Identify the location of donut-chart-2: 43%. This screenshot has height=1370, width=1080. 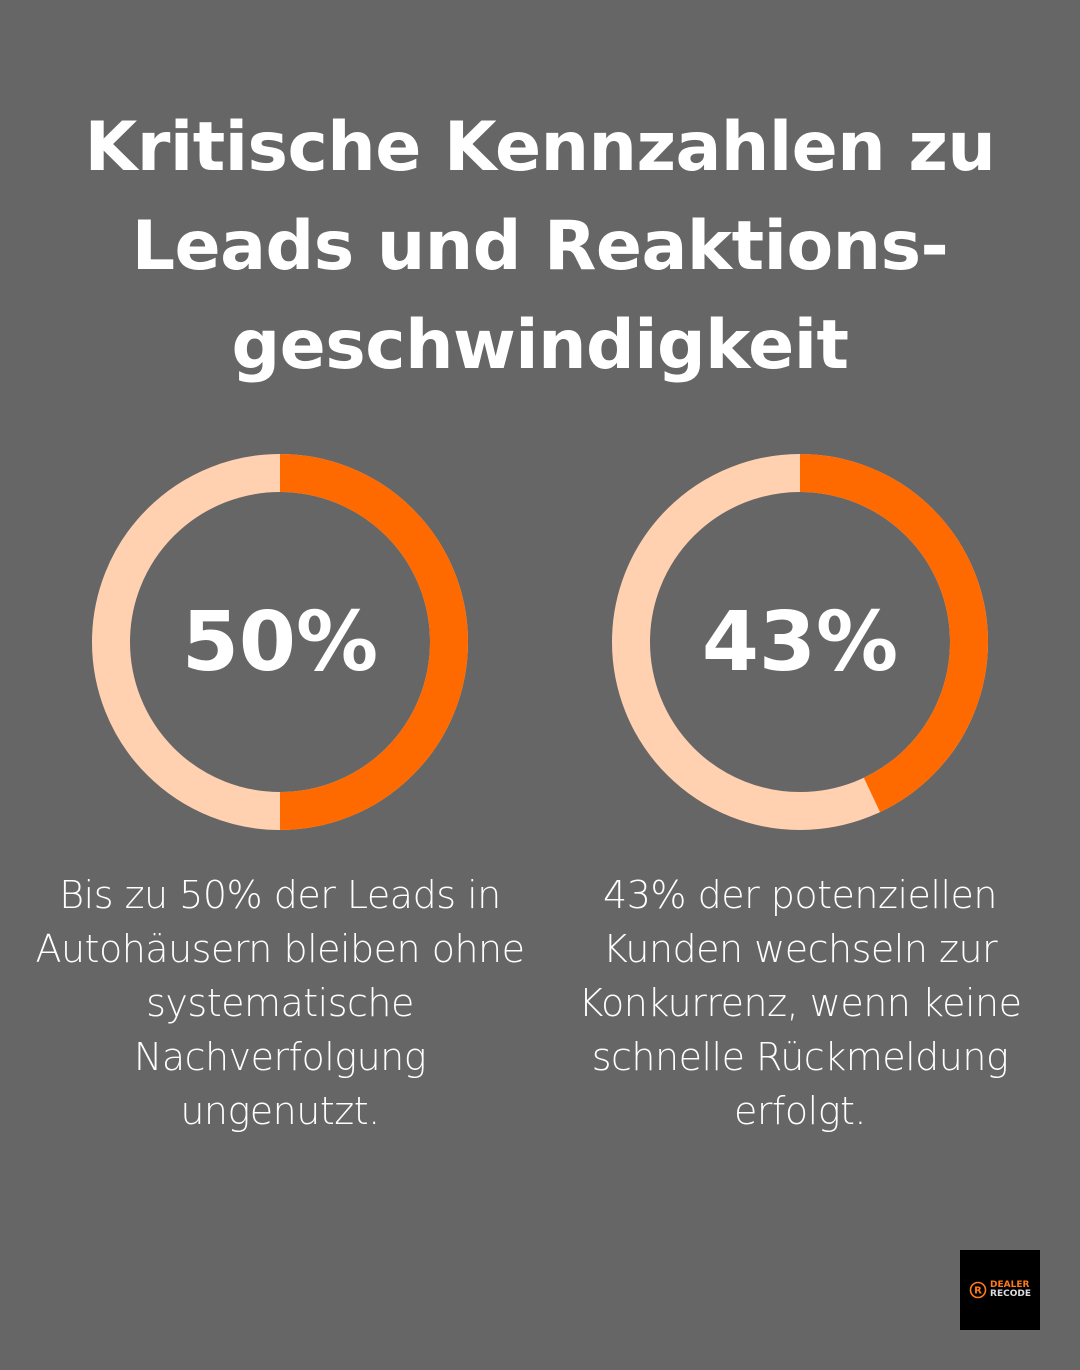
(800, 642).